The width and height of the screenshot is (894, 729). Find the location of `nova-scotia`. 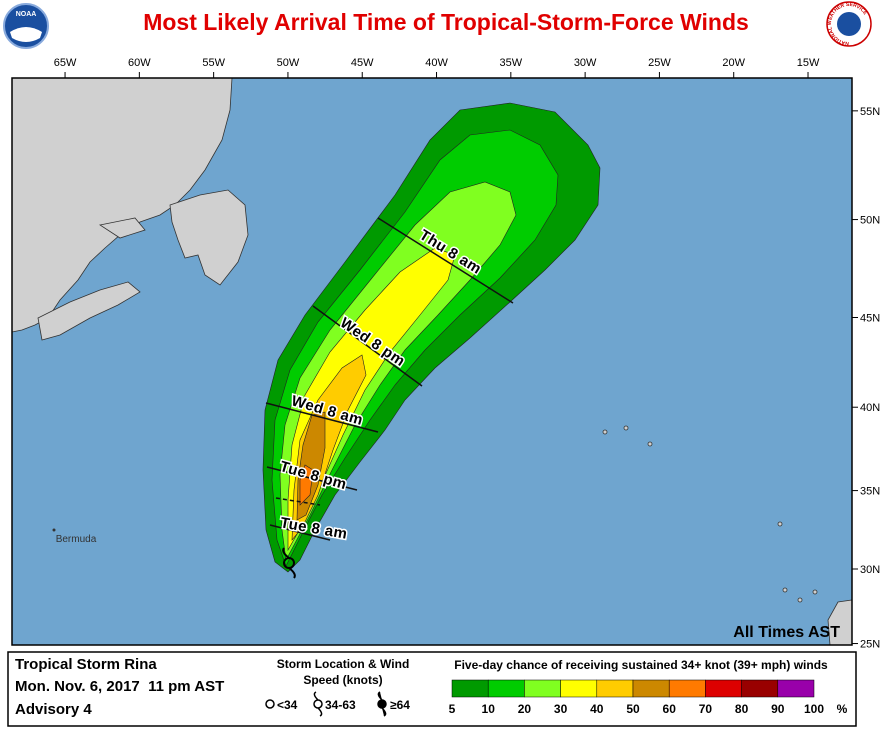

nova-scotia is located at coordinates (89, 311).